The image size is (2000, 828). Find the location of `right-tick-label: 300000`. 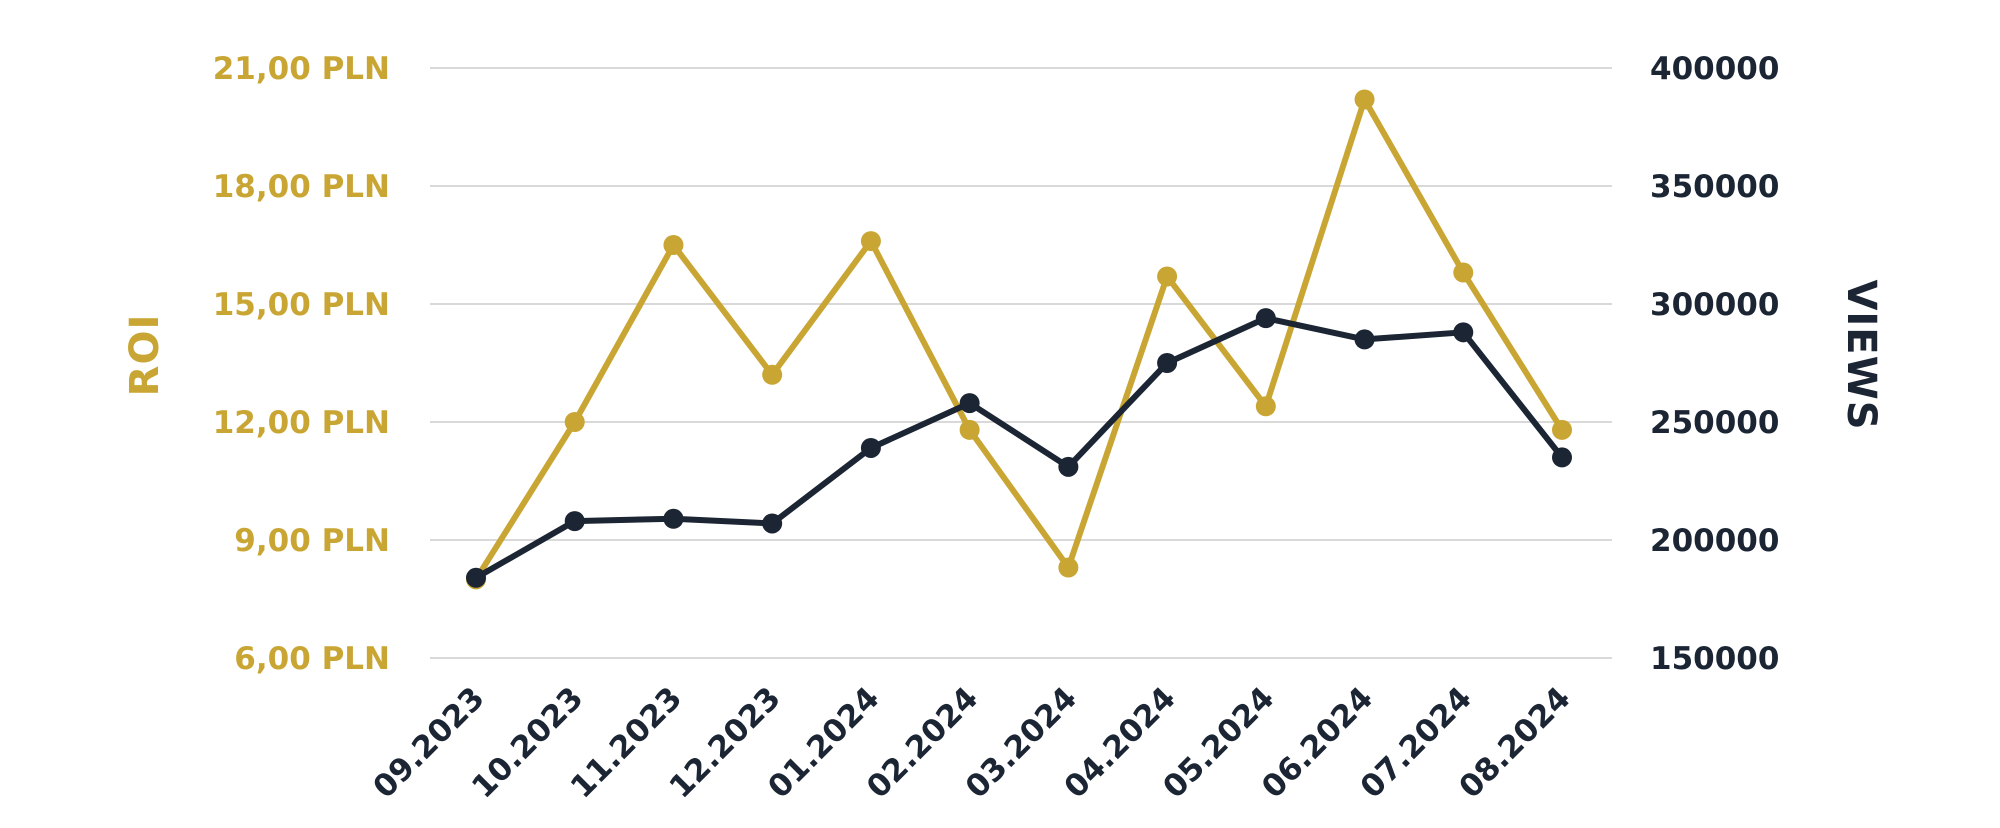

right-tick-label: 300000 is located at coordinates (1714, 305).